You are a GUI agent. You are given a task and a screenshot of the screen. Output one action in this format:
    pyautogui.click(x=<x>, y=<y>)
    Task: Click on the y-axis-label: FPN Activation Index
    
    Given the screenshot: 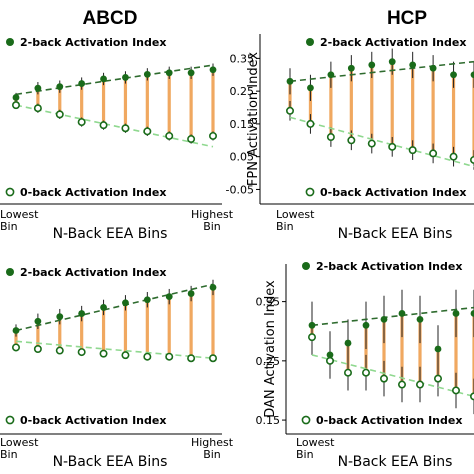 What is the action you would take?
    pyautogui.click(x=253, y=119)
    